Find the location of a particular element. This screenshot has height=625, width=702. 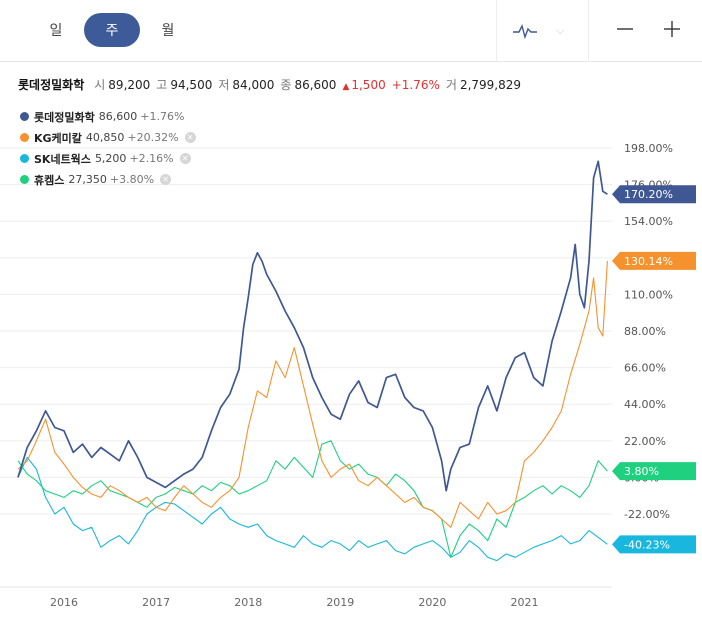

zoom-in-button is located at coordinates (672, 29).